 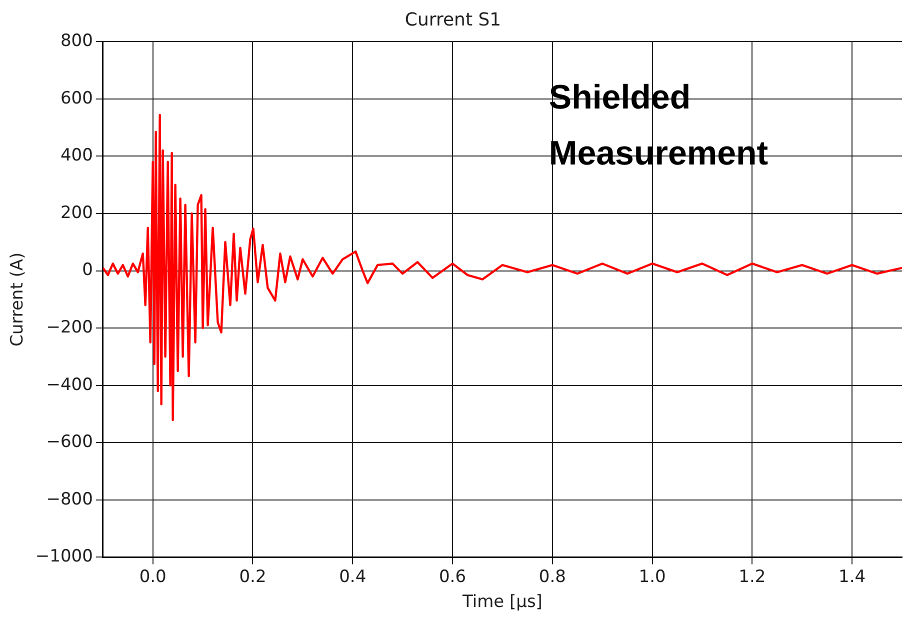 I want to click on y-axis-title: Current (A), so click(x=18, y=299).